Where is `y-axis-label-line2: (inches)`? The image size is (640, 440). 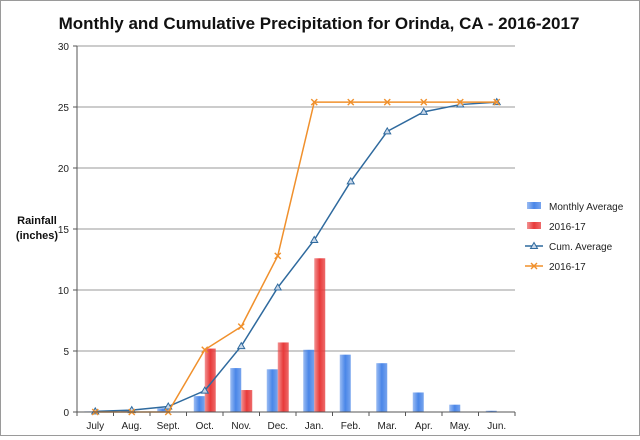 y-axis-label-line2: (inches) is located at coordinates (37, 236).